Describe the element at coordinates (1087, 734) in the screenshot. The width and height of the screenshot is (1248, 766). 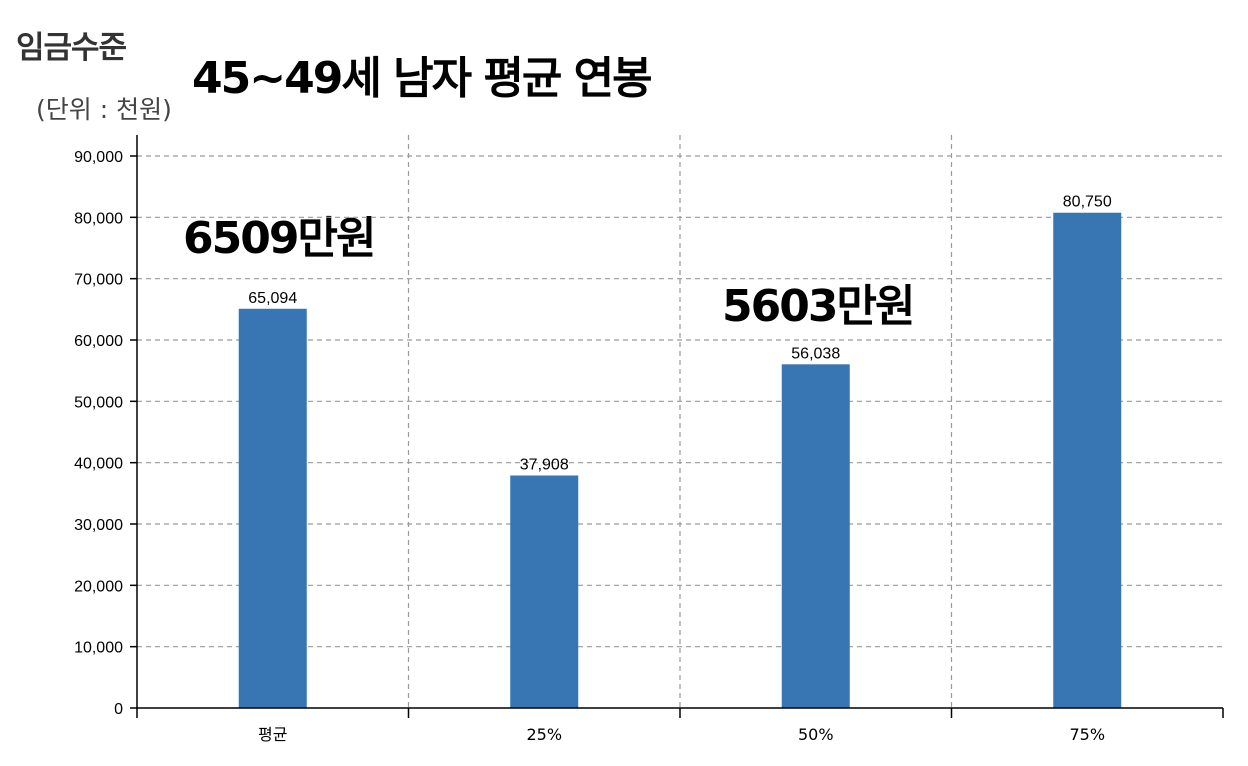
I see `x-tick-label: 75%` at that location.